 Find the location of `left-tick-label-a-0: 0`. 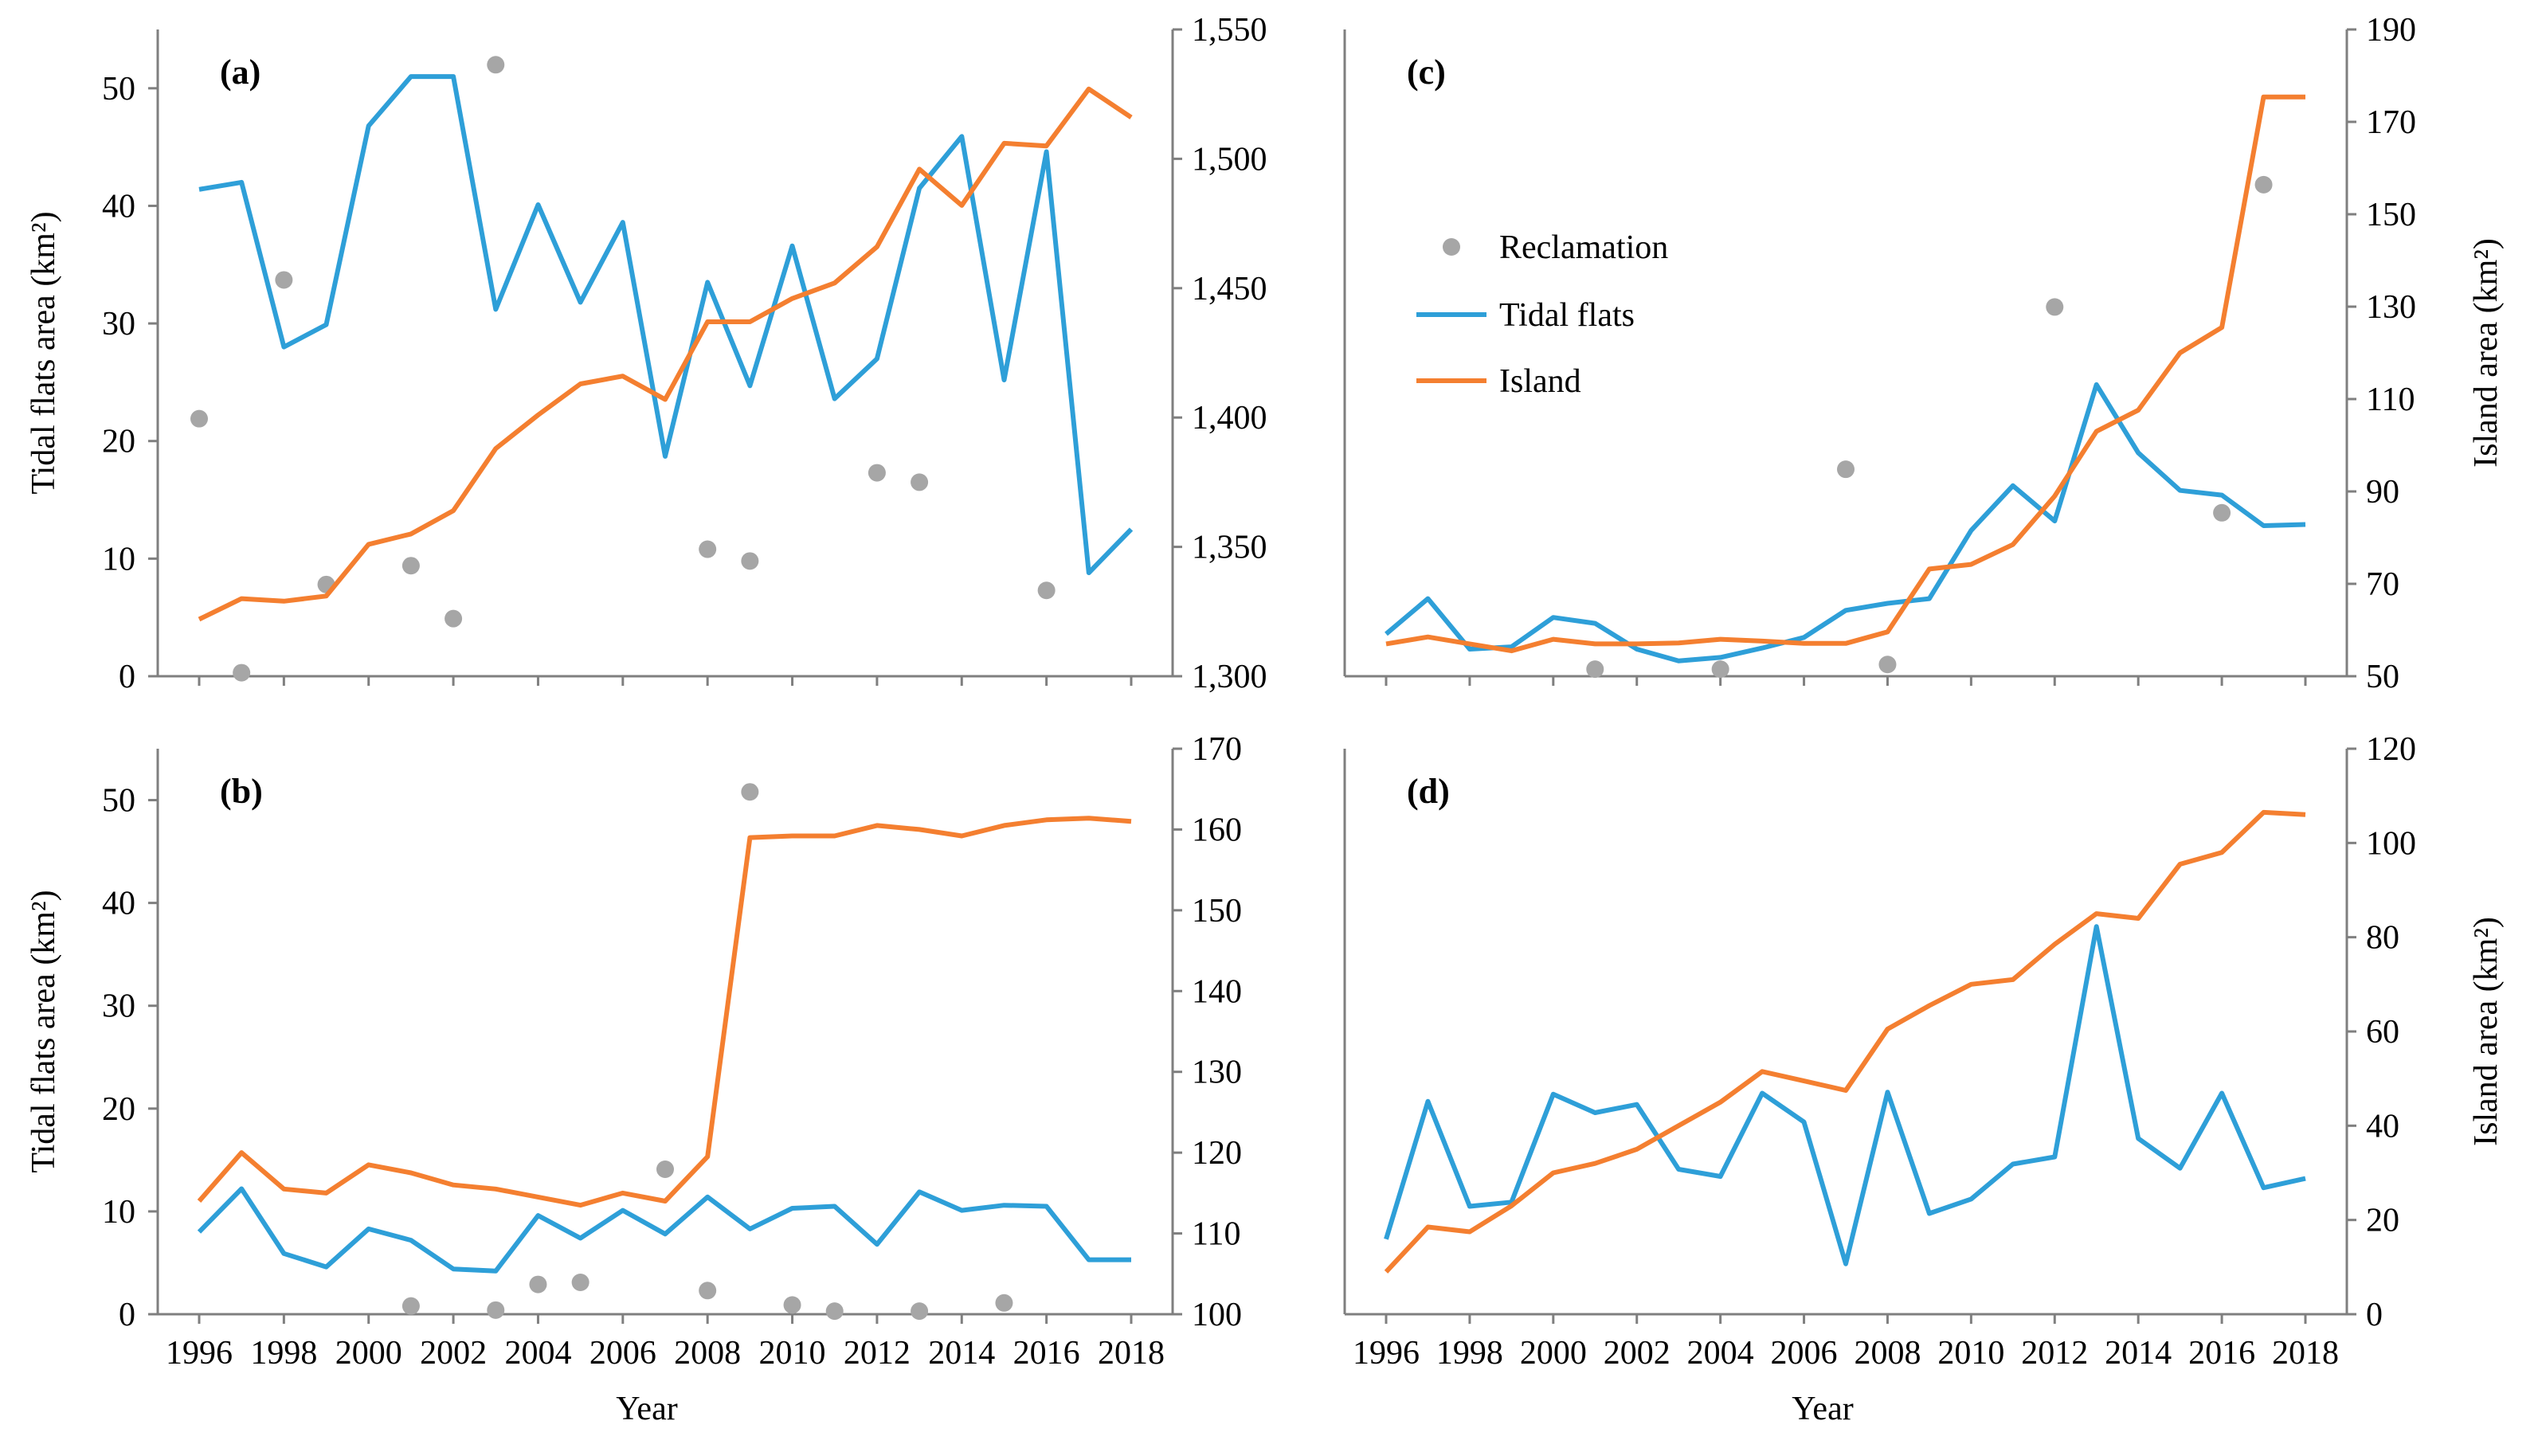

left-tick-label-a-0: 0 is located at coordinates (127, 677).